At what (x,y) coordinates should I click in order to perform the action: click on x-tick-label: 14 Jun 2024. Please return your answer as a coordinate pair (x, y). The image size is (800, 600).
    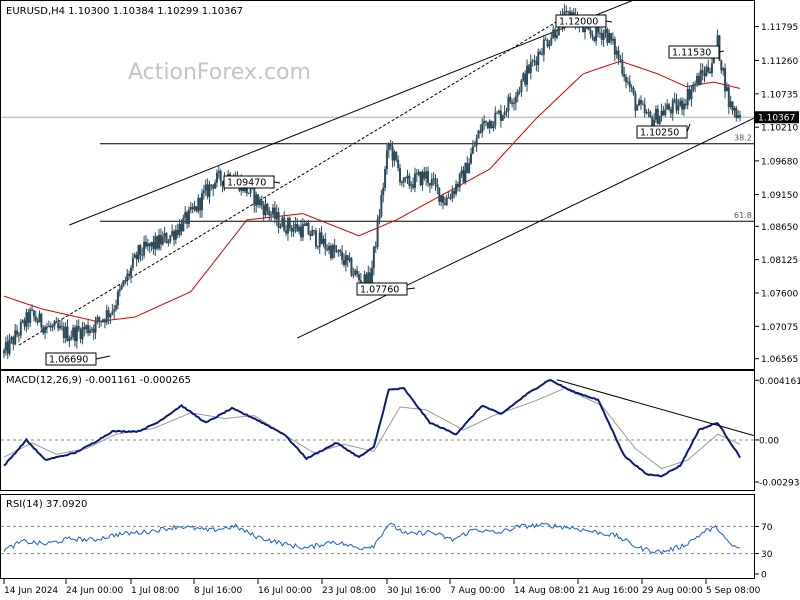
    Looking at the image, I should click on (31, 591).